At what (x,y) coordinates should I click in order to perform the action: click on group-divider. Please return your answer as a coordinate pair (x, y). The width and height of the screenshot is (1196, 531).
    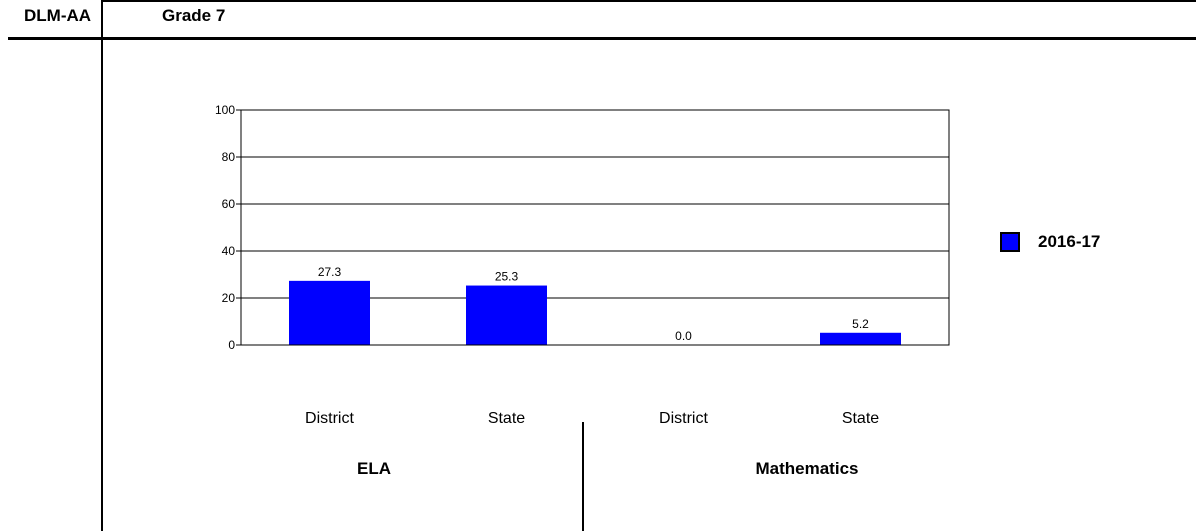
    Looking at the image, I should click on (583, 476).